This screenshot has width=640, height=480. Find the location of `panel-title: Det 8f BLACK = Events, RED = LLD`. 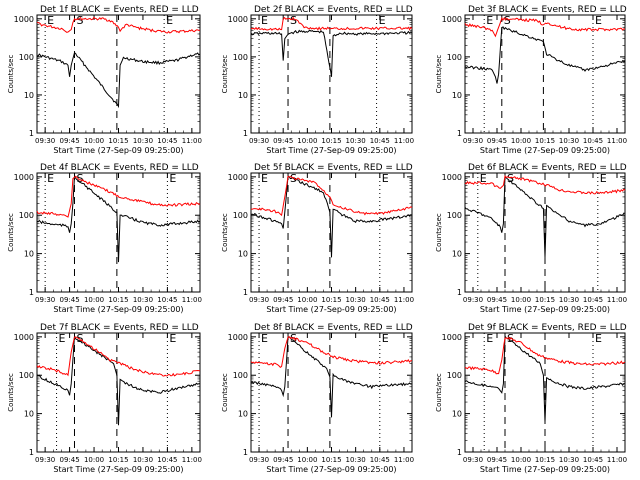

panel-title: Det 8f BLACK = Events, RED = LLD is located at coordinates (333, 328).